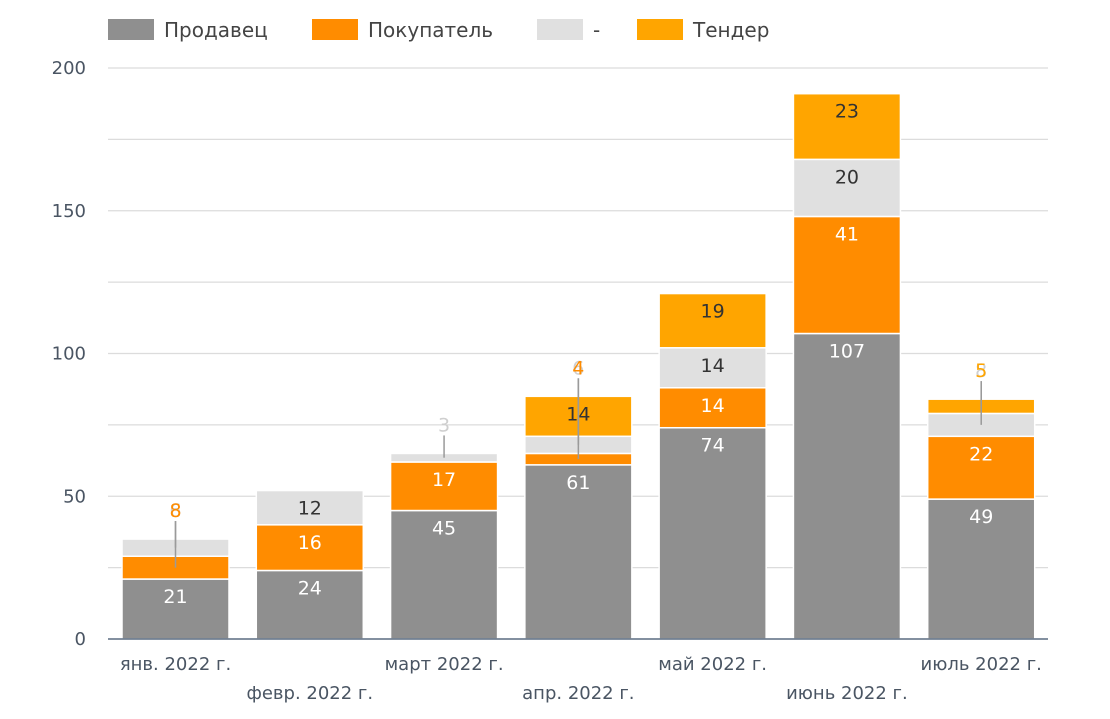 This screenshot has height=719, width=1110. I want to click on legend-label-3: Тендер, so click(730, 30).